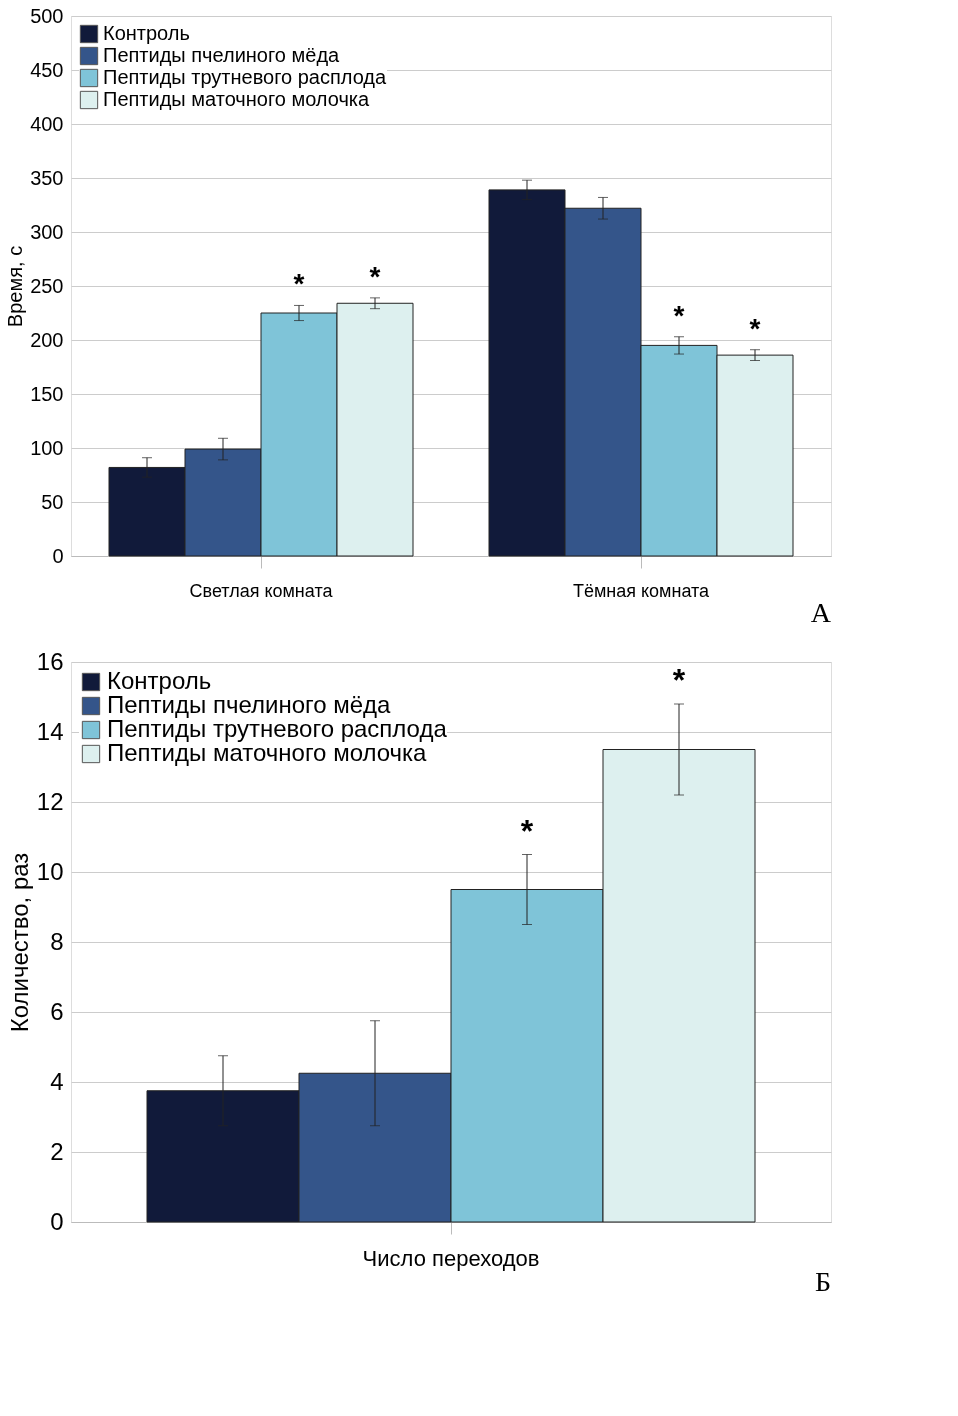 The width and height of the screenshot is (958, 1416). What do you see at coordinates (641, 590) in the screenshot?
I see `x-tick-label: Тёмная комната` at bounding box center [641, 590].